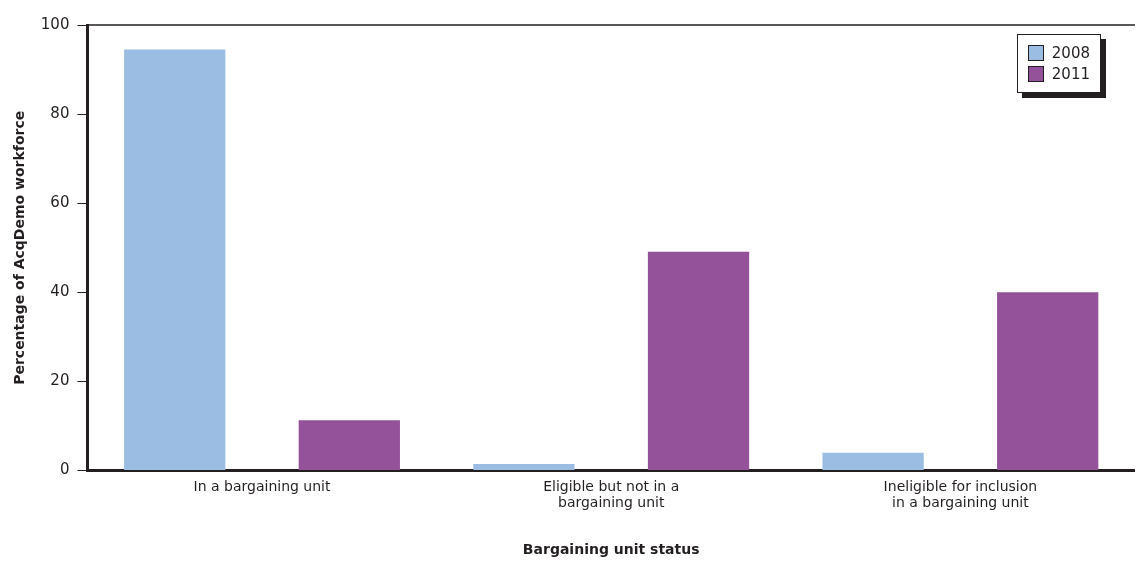 Image resolution: width=1143 pixels, height=571 pixels. I want to click on x-tick-label: Ineligible for inclusion in a bargaining unit, so click(960, 494).